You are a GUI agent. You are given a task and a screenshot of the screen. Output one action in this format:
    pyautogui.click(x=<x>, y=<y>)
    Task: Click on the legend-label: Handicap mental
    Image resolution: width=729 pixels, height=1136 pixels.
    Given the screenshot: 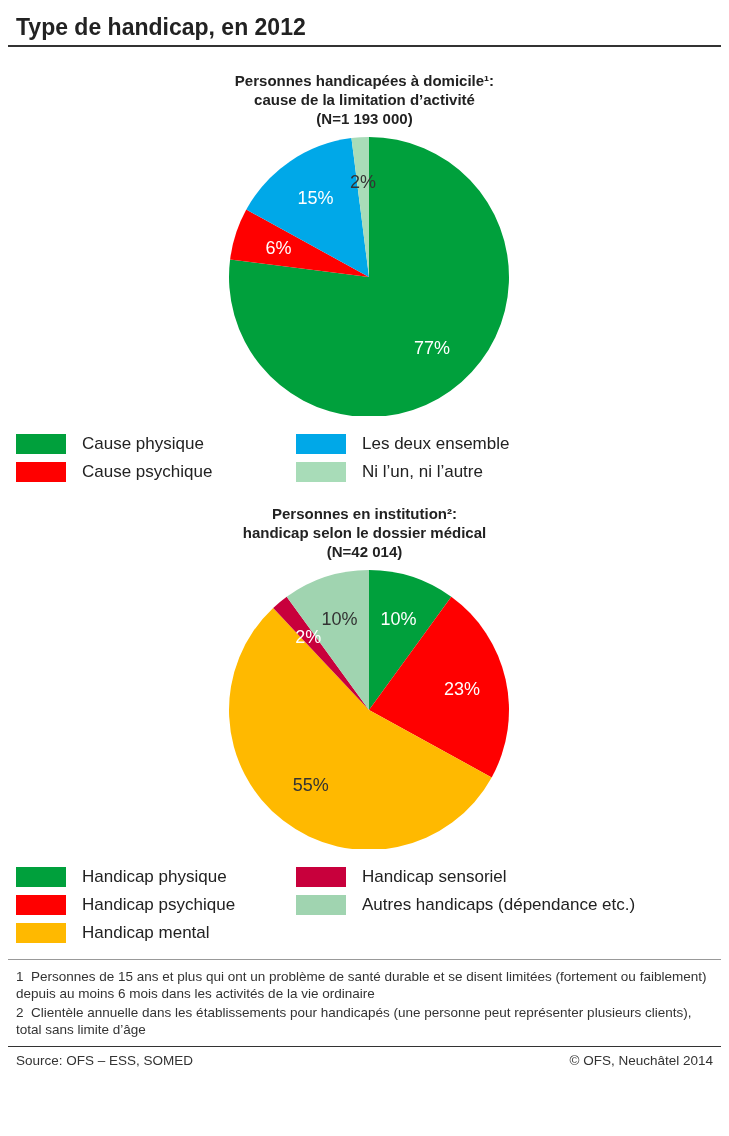 What is the action you would take?
    pyautogui.click(x=146, y=933)
    